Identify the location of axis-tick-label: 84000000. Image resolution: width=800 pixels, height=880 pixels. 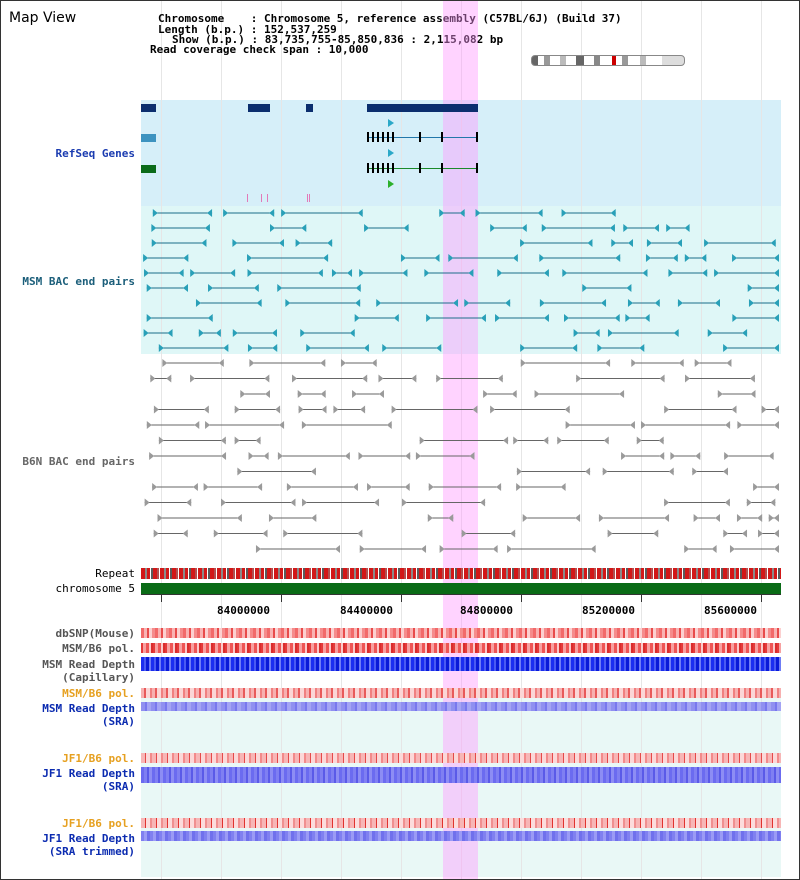
(243, 610).